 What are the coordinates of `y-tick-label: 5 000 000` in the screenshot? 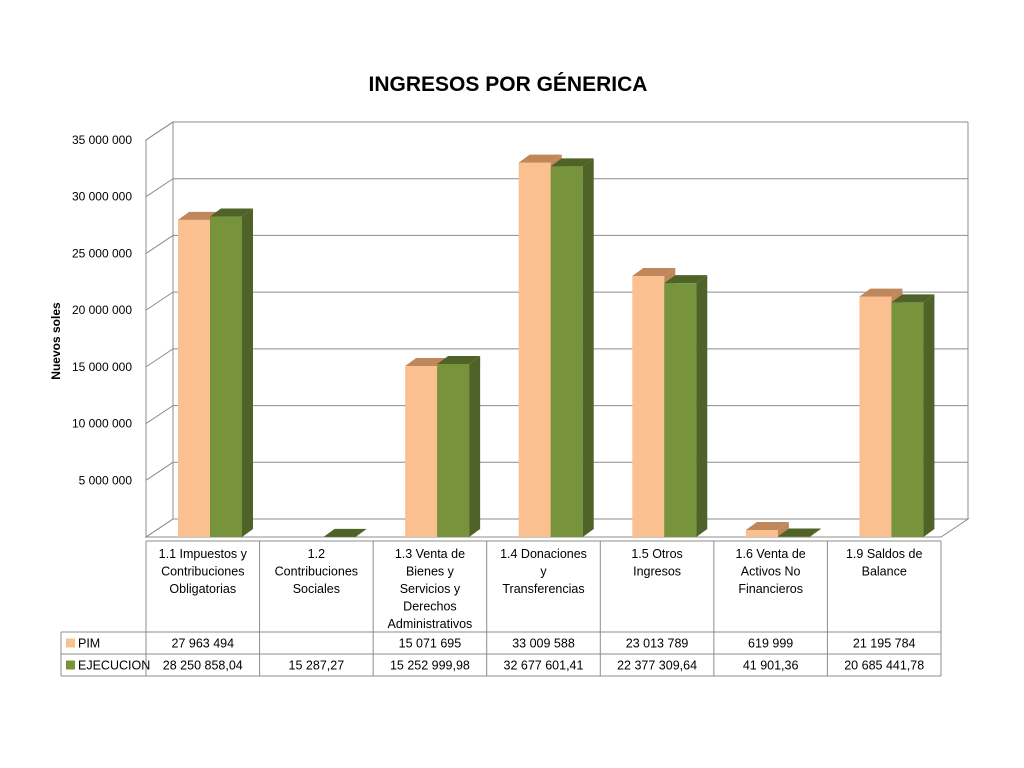 It's located at (106, 480).